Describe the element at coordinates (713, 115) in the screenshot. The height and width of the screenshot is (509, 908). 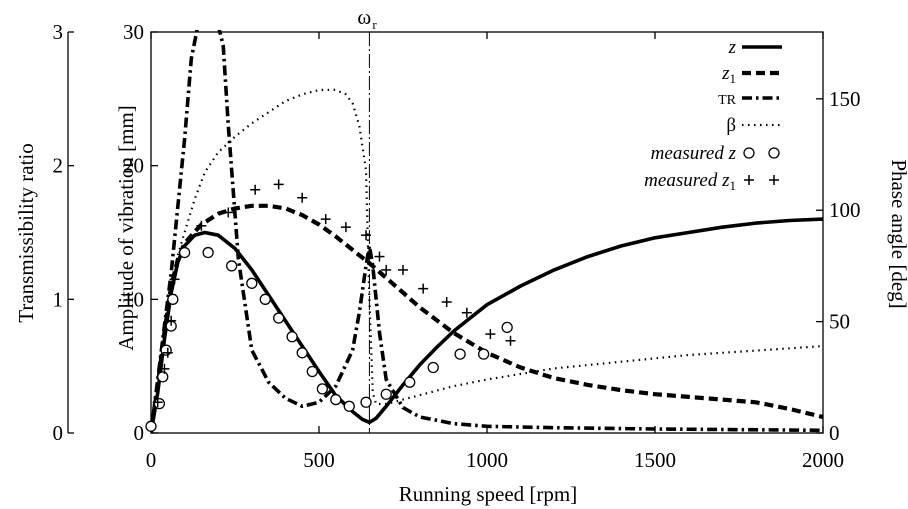
I see `legend: z z1 TR β measured z measured z1` at that location.